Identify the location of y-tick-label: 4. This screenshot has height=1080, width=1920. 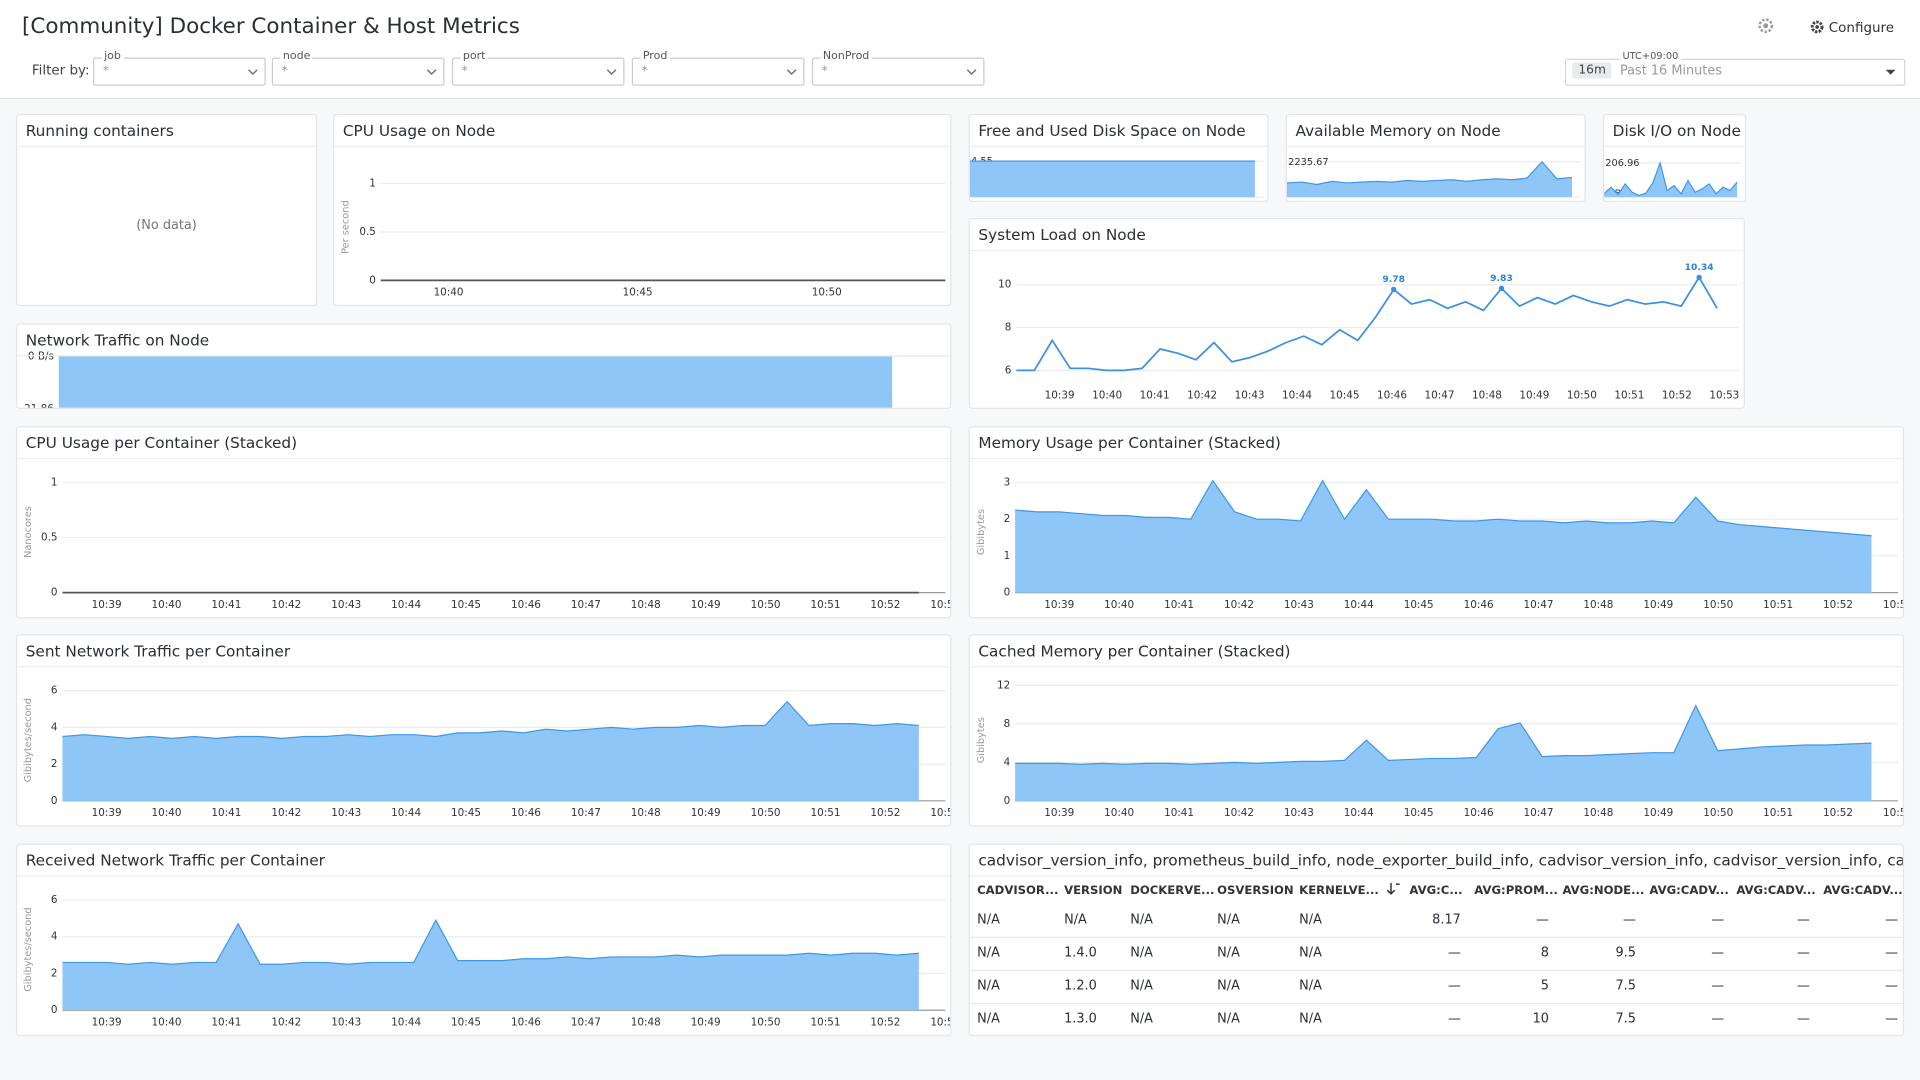
(1007, 762).